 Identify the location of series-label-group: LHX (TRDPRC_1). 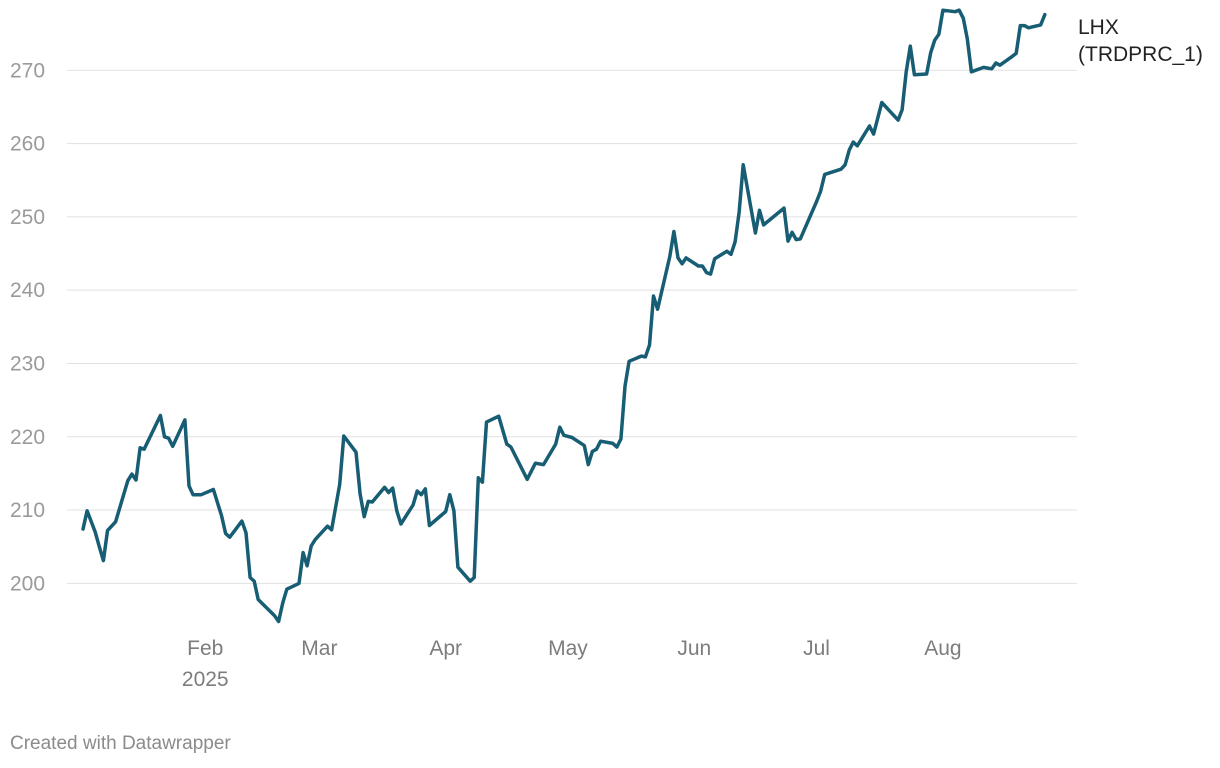
(1140, 41).